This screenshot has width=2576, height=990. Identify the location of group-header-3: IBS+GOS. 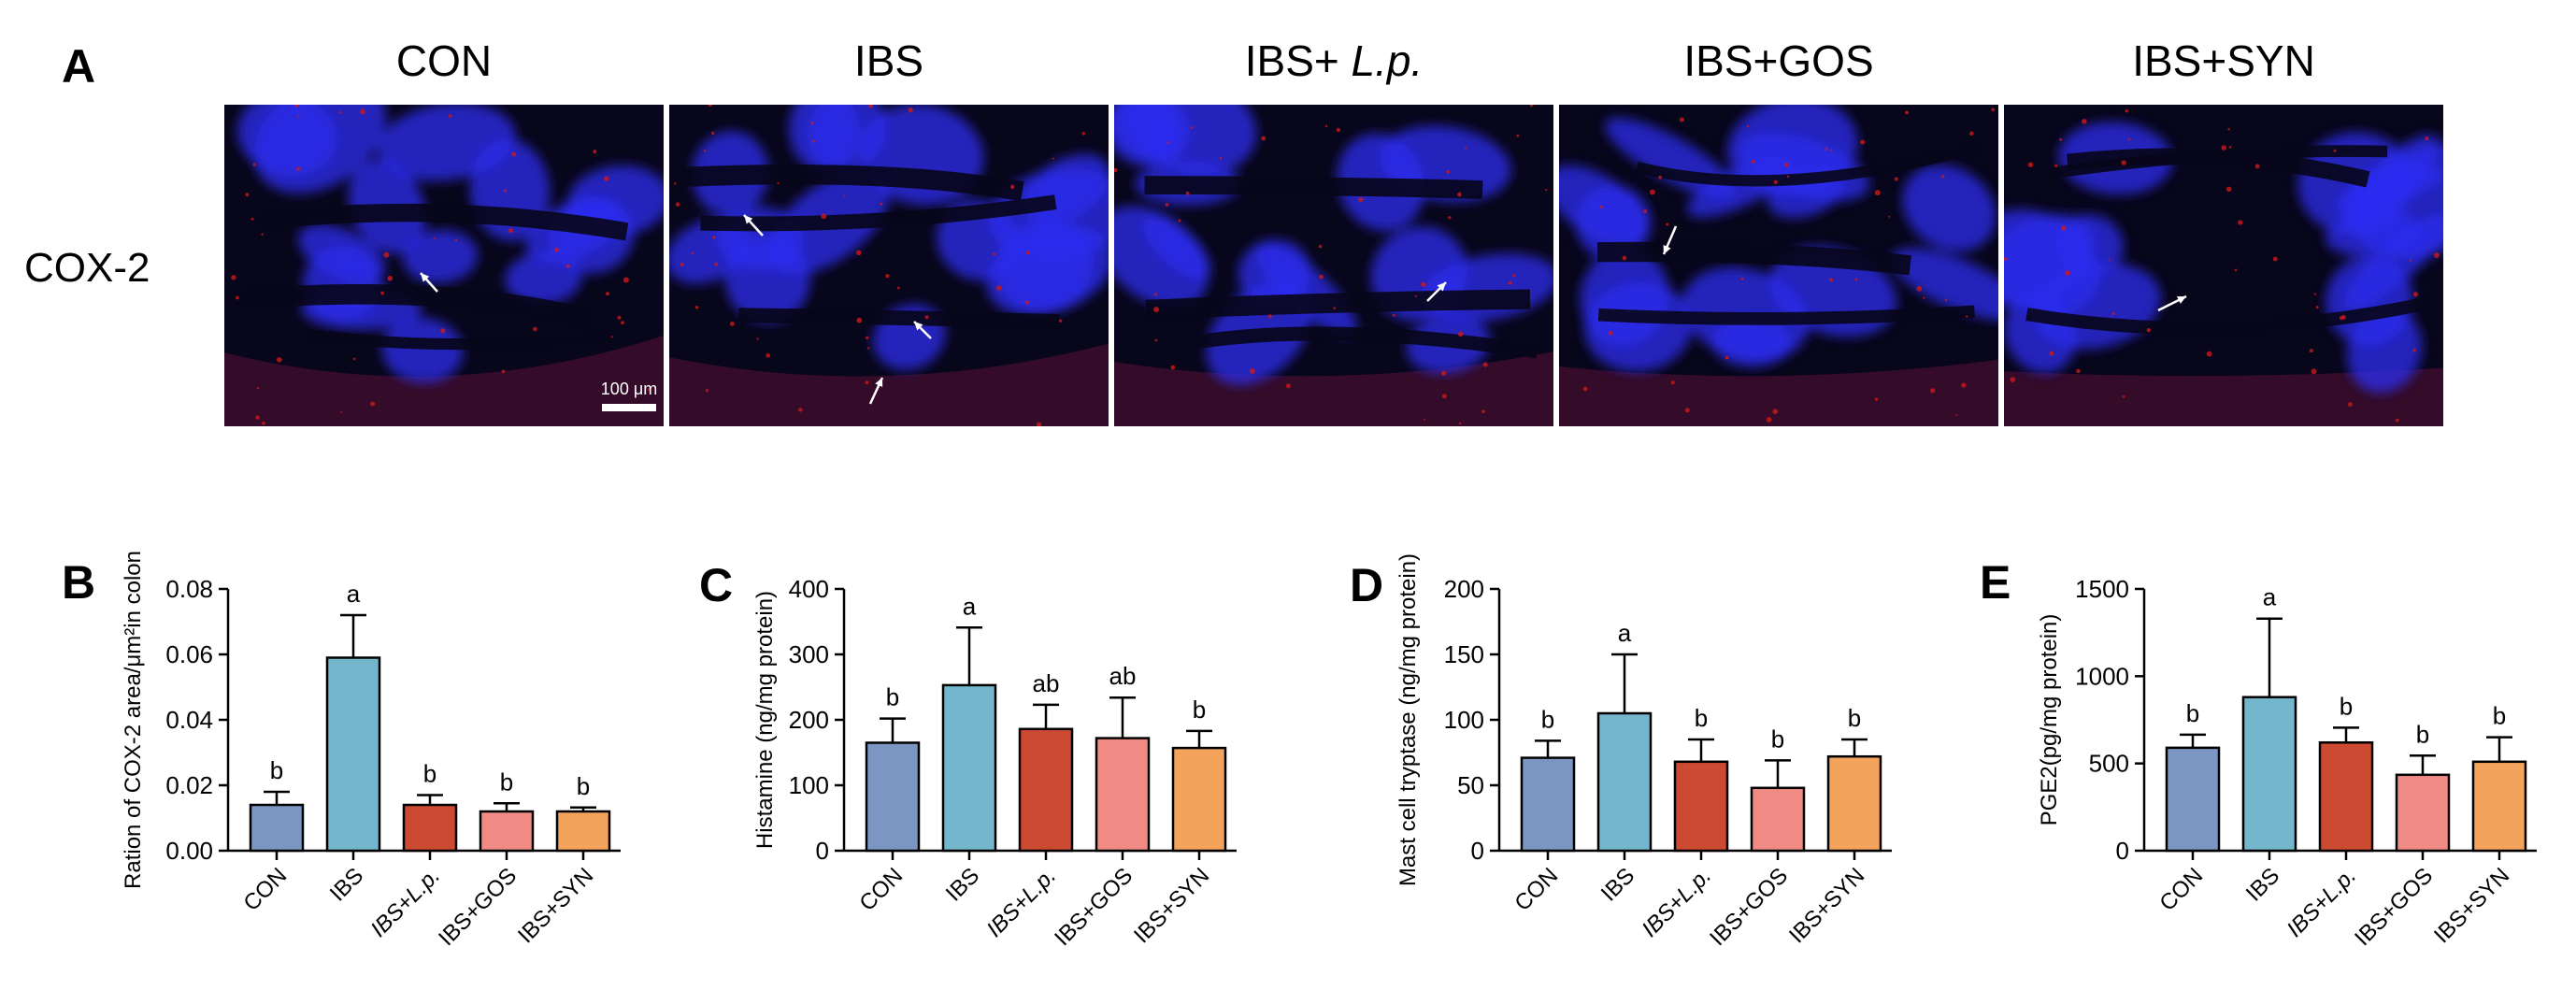
(1778, 61).